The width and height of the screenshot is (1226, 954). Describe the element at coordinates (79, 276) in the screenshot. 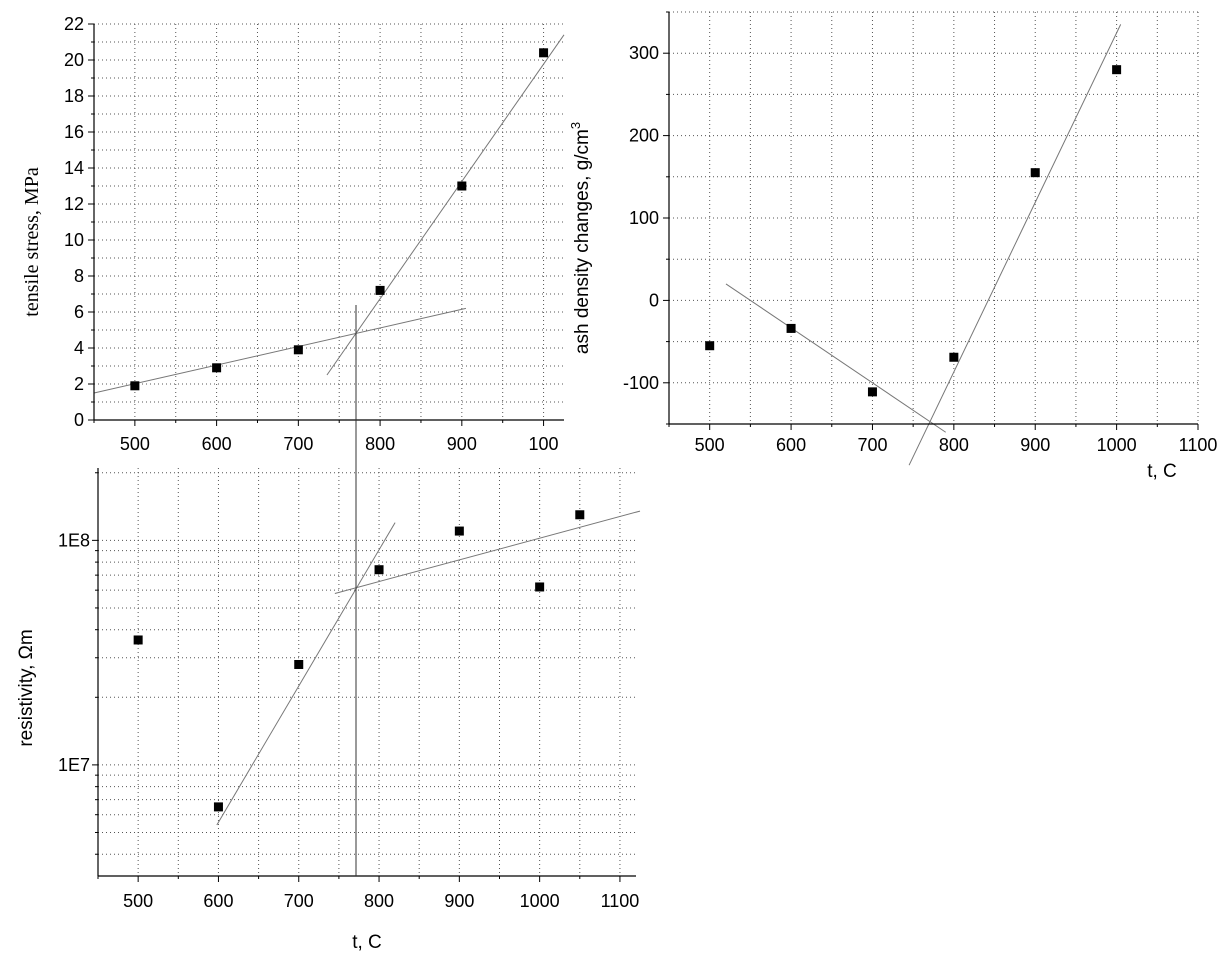

I see `y-tick-label: 8` at that location.